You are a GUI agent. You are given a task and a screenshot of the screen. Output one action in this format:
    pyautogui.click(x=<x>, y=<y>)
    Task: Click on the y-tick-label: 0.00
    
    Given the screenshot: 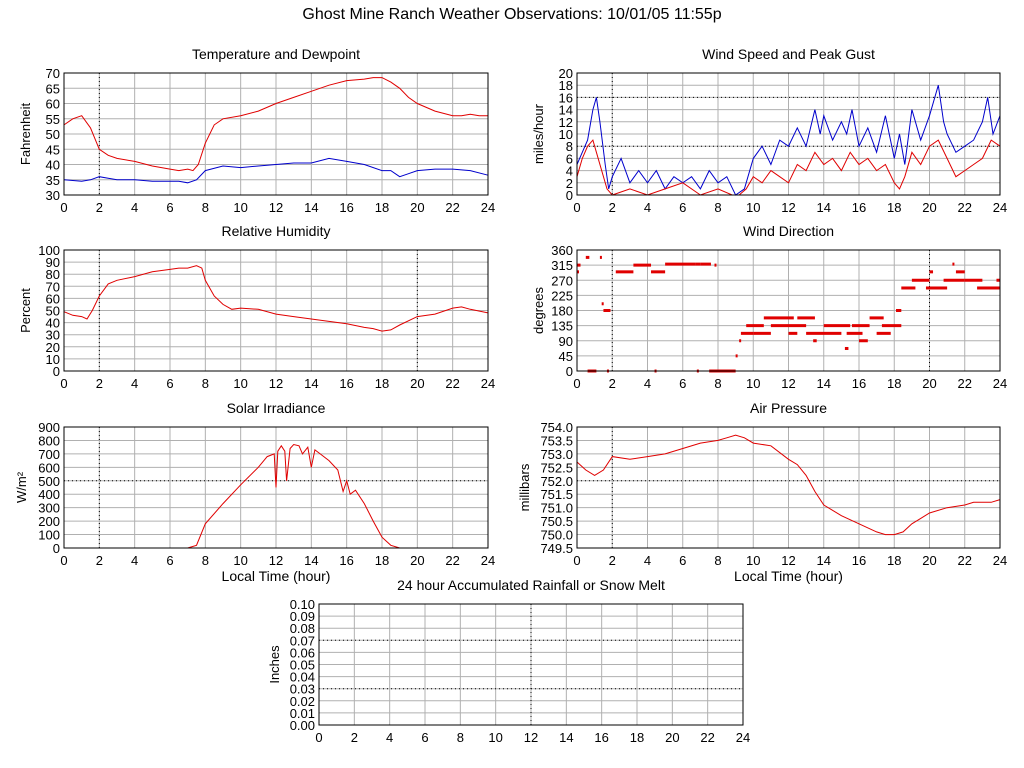 What is the action you would take?
    pyautogui.click(x=302, y=725)
    